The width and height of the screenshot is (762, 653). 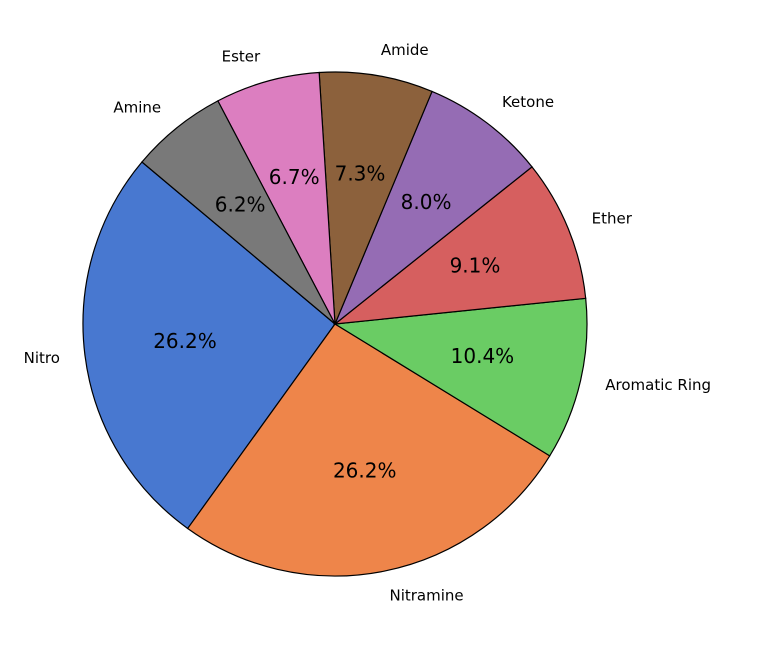 I want to click on percent-label: 8.0%, so click(x=426, y=202).